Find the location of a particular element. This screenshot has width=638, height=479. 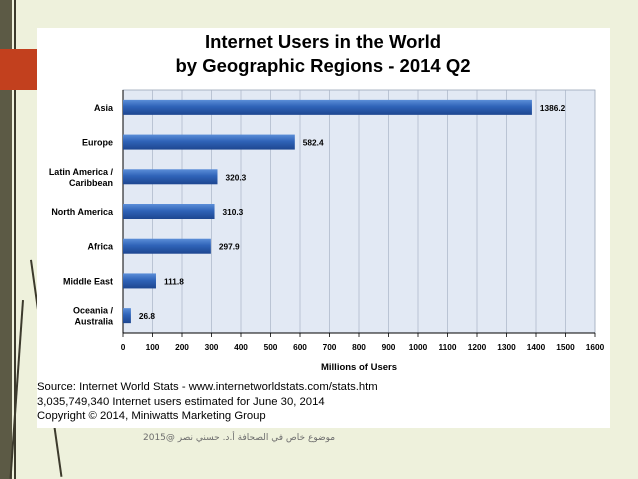

left-decorative-band is located at coordinates (6, 239).